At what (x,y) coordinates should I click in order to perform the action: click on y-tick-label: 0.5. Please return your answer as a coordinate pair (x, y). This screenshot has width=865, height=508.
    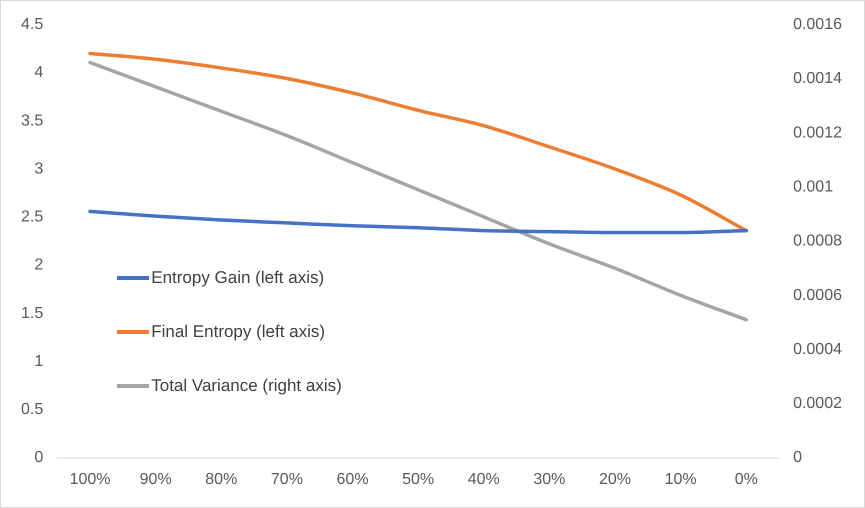
    Looking at the image, I should click on (32, 409).